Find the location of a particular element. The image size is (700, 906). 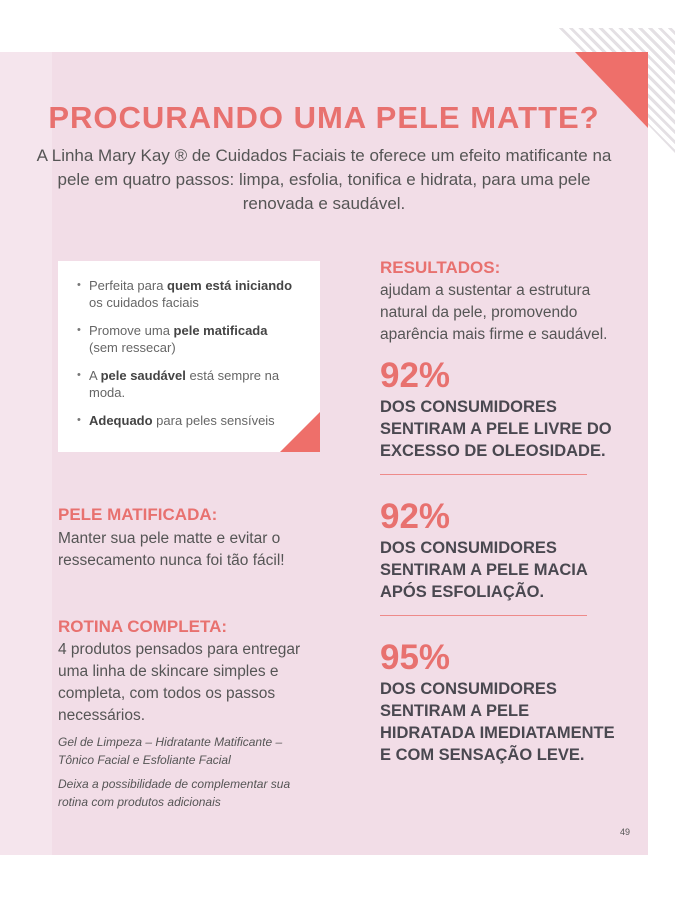

list-item: Adequado para peles sensíveis is located at coordinates (193, 420).